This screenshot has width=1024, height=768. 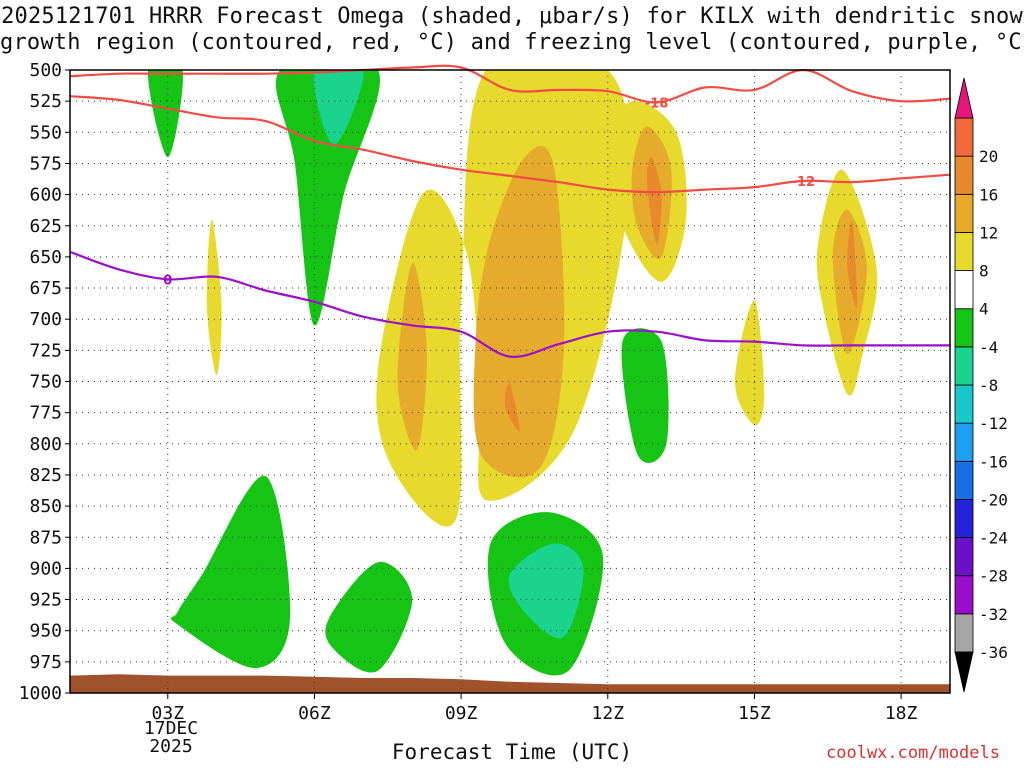 I want to click on colorbar-label-4: -20, so click(x=993, y=499).